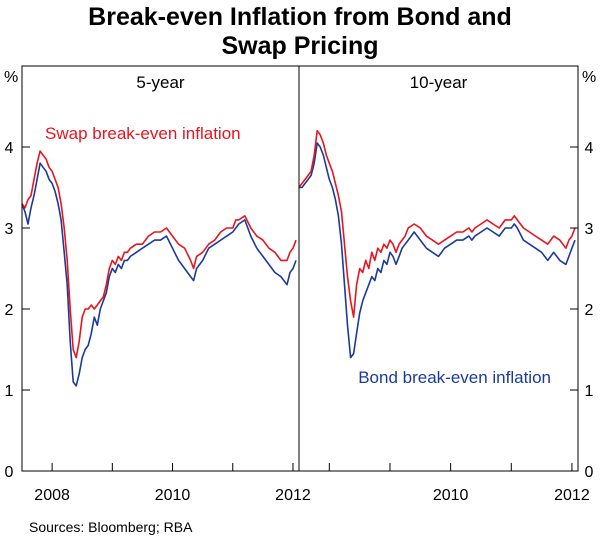 The image size is (600, 541). Describe the element at coordinates (589, 77) in the screenshot. I see `y-axis-unit-right: %` at that location.